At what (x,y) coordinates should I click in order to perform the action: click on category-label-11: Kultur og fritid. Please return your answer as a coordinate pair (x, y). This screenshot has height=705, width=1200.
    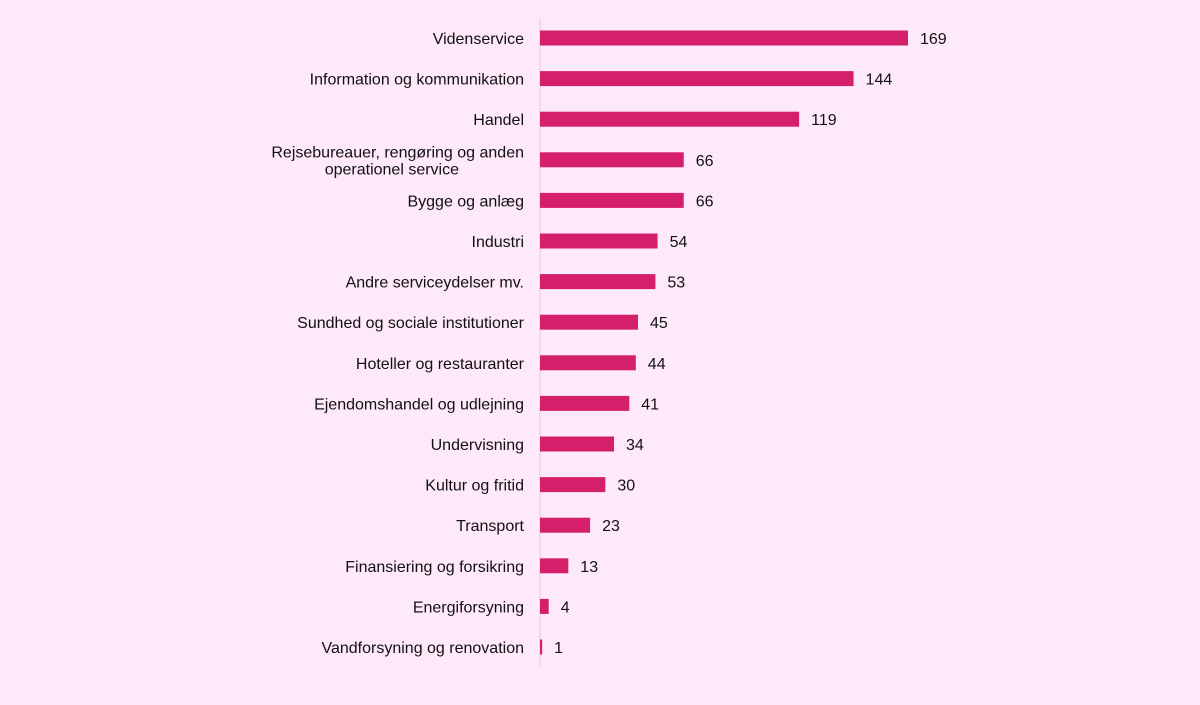
    Looking at the image, I should click on (474, 486).